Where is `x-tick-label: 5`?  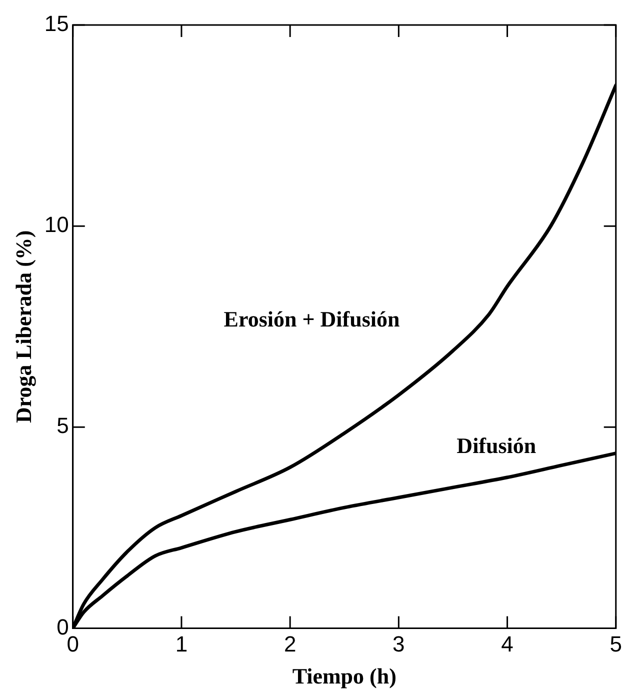 x-tick-label: 5 is located at coordinates (616, 643).